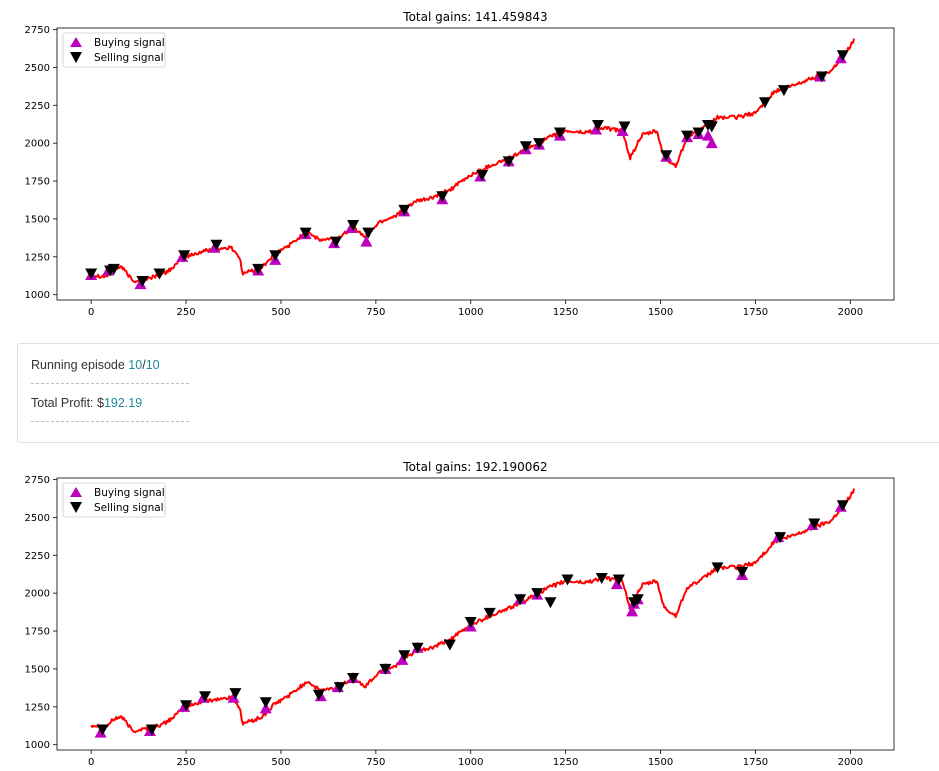 Image resolution: width=939 pixels, height=771 pixels. Describe the element at coordinates (86, 403) in the screenshot. I see `profit-line: Total Profit: $192.19` at that location.